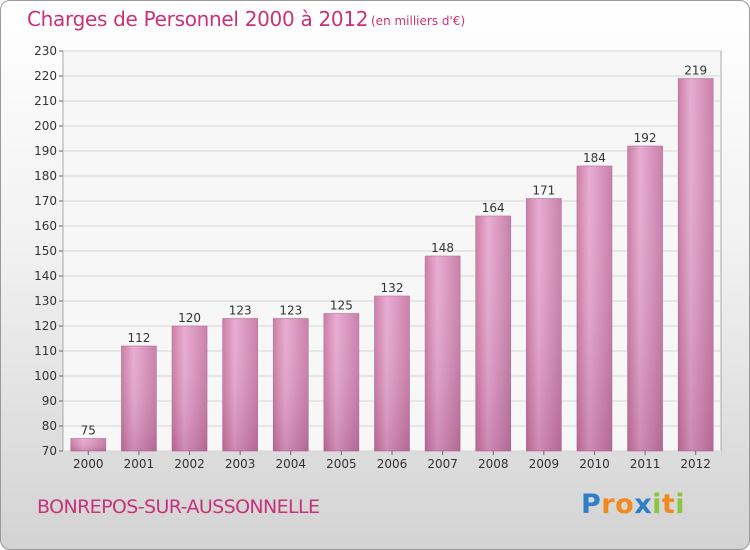 The height and width of the screenshot is (550, 750). Describe the element at coordinates (190, 388) in the screenshot. I see `bar-shade-2002` at that location.